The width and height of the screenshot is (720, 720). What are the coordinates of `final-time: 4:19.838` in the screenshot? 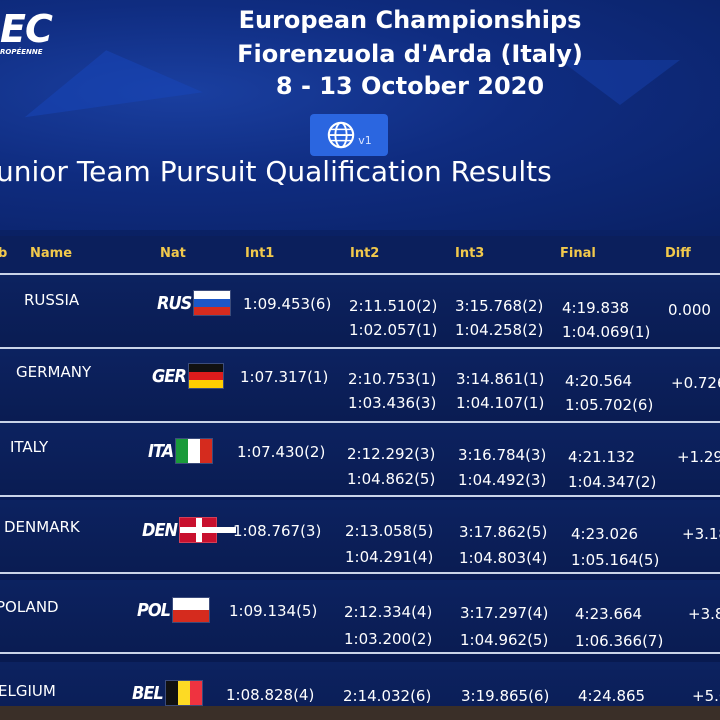 It's located at (596, 308).